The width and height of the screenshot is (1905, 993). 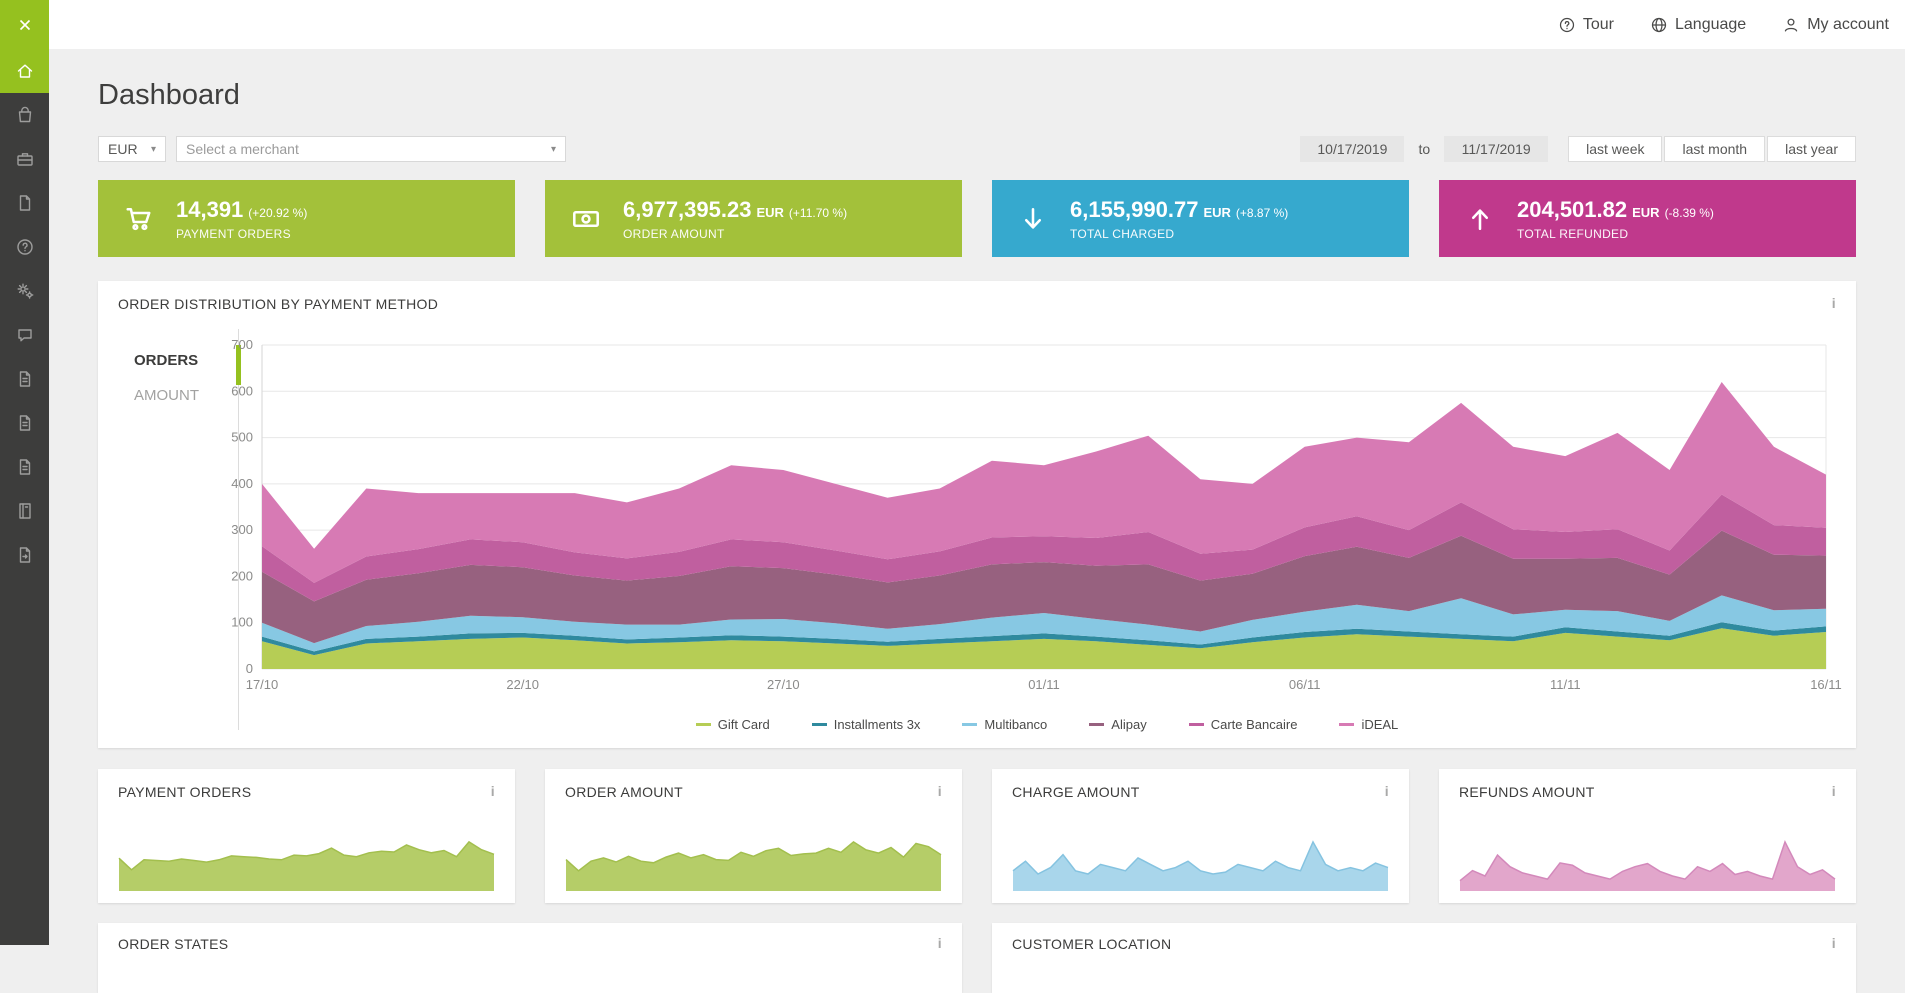 What do you see at coordinates (24, 555) in the screenshot?
I see `sidebar-item-export` at bounding box center [24, 555].